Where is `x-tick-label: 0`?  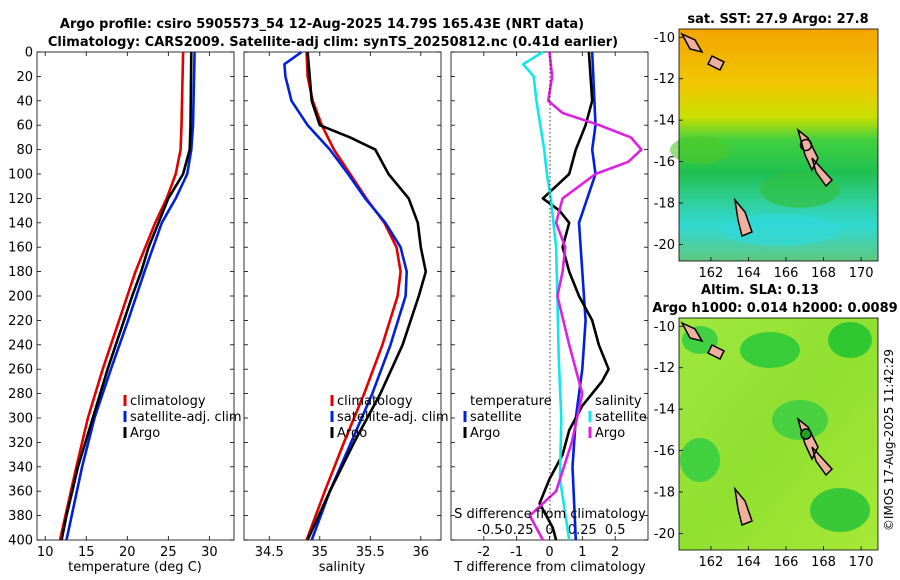 x-tick-label: 0 is located at coordinates (549, 552).